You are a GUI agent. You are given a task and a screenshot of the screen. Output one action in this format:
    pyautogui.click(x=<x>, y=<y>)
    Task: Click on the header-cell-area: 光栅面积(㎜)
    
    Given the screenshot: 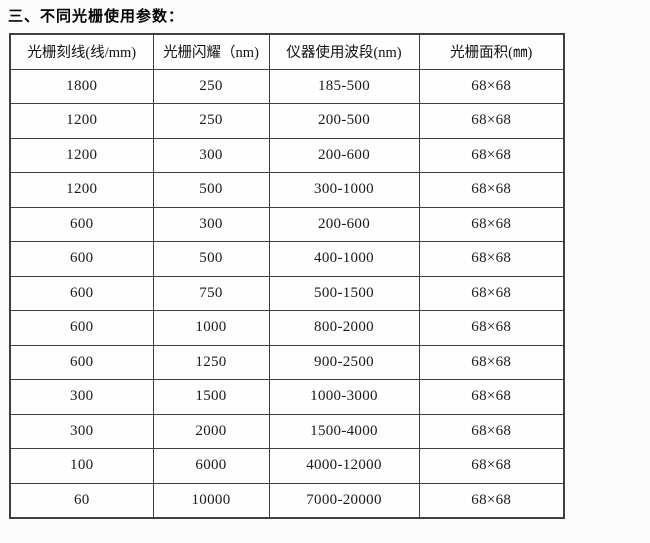 What is the action you would take?
    pyautogui.click(x=491, y=51)
    